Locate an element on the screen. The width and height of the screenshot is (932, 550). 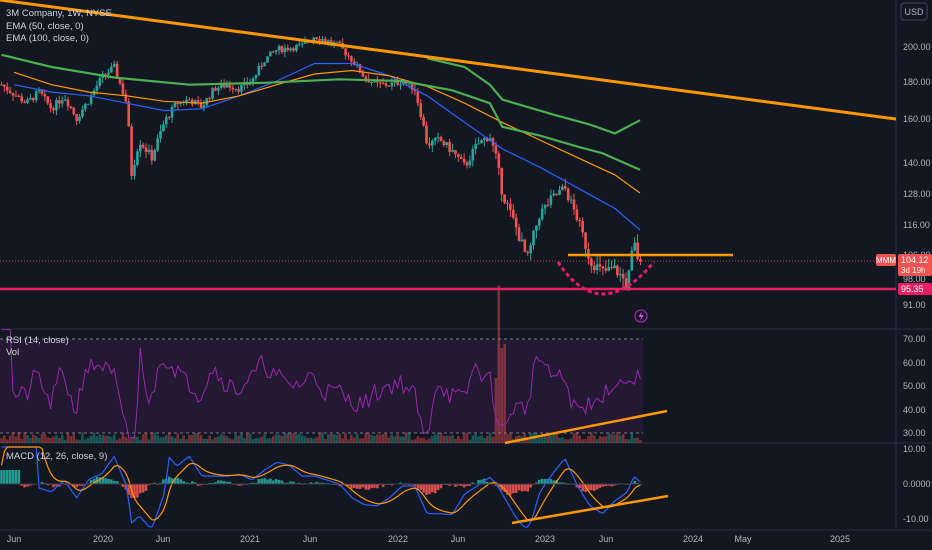
lightning-icon is located at coordinates (641, 316).